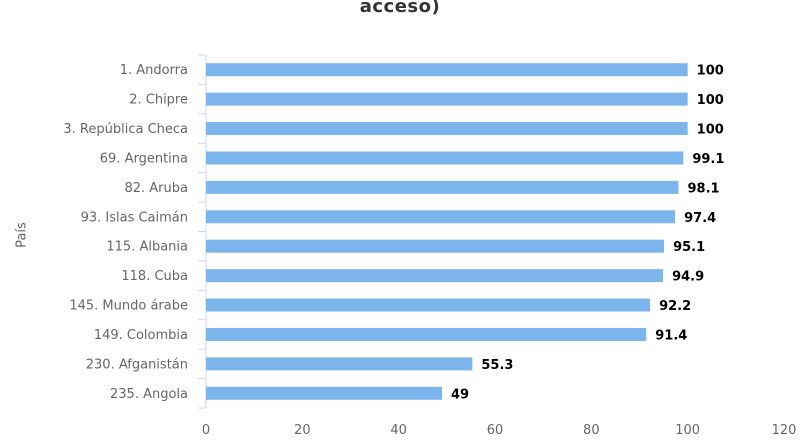 This screenshot has width=800, height=445. Describe the element at coordinates (147, 247) in the screenshot. I see `category-label: 115. Albania` at that location.